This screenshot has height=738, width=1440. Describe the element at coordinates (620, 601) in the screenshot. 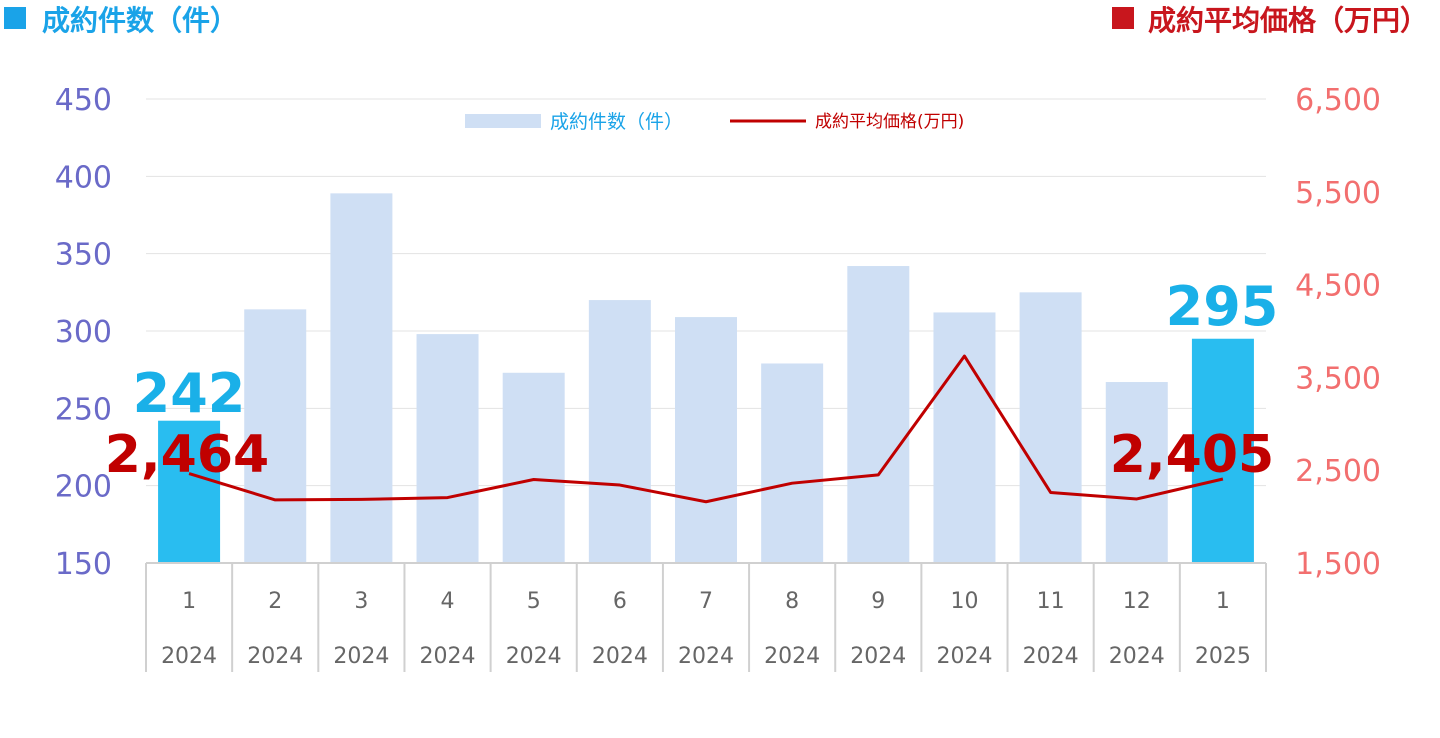

I see `month-label: 6` at that location.